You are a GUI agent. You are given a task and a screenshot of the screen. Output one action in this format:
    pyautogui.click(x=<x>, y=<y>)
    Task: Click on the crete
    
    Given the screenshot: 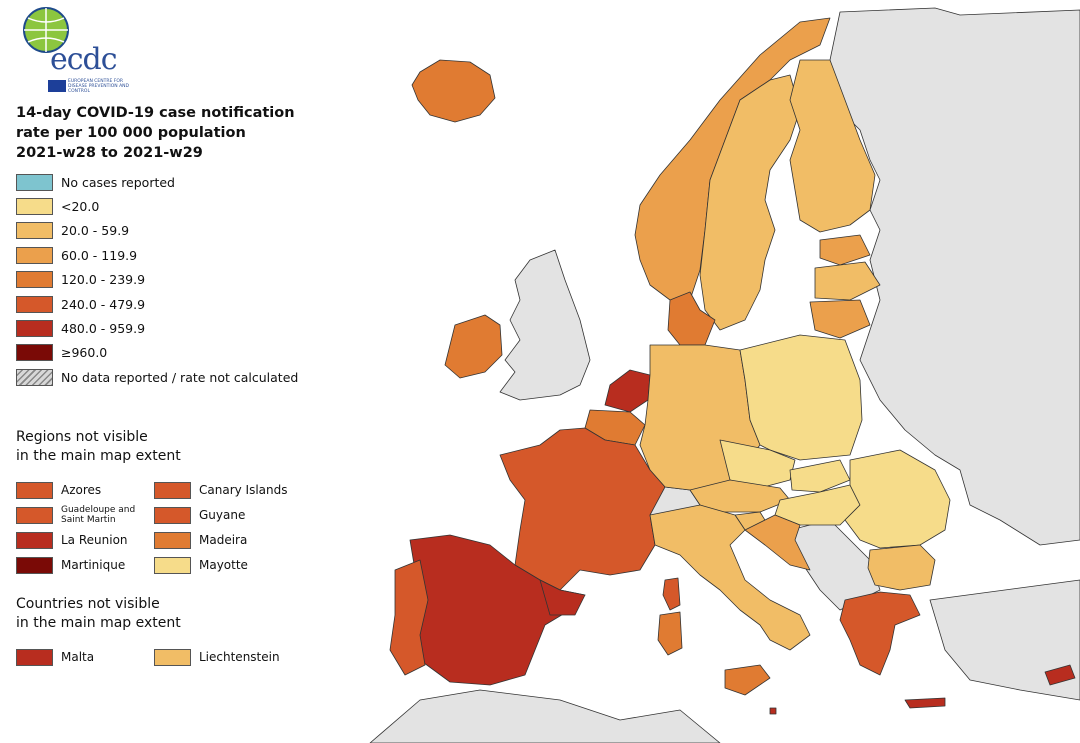 What is the action you would take?
    pyautogui.click(x=925, y=703)
    